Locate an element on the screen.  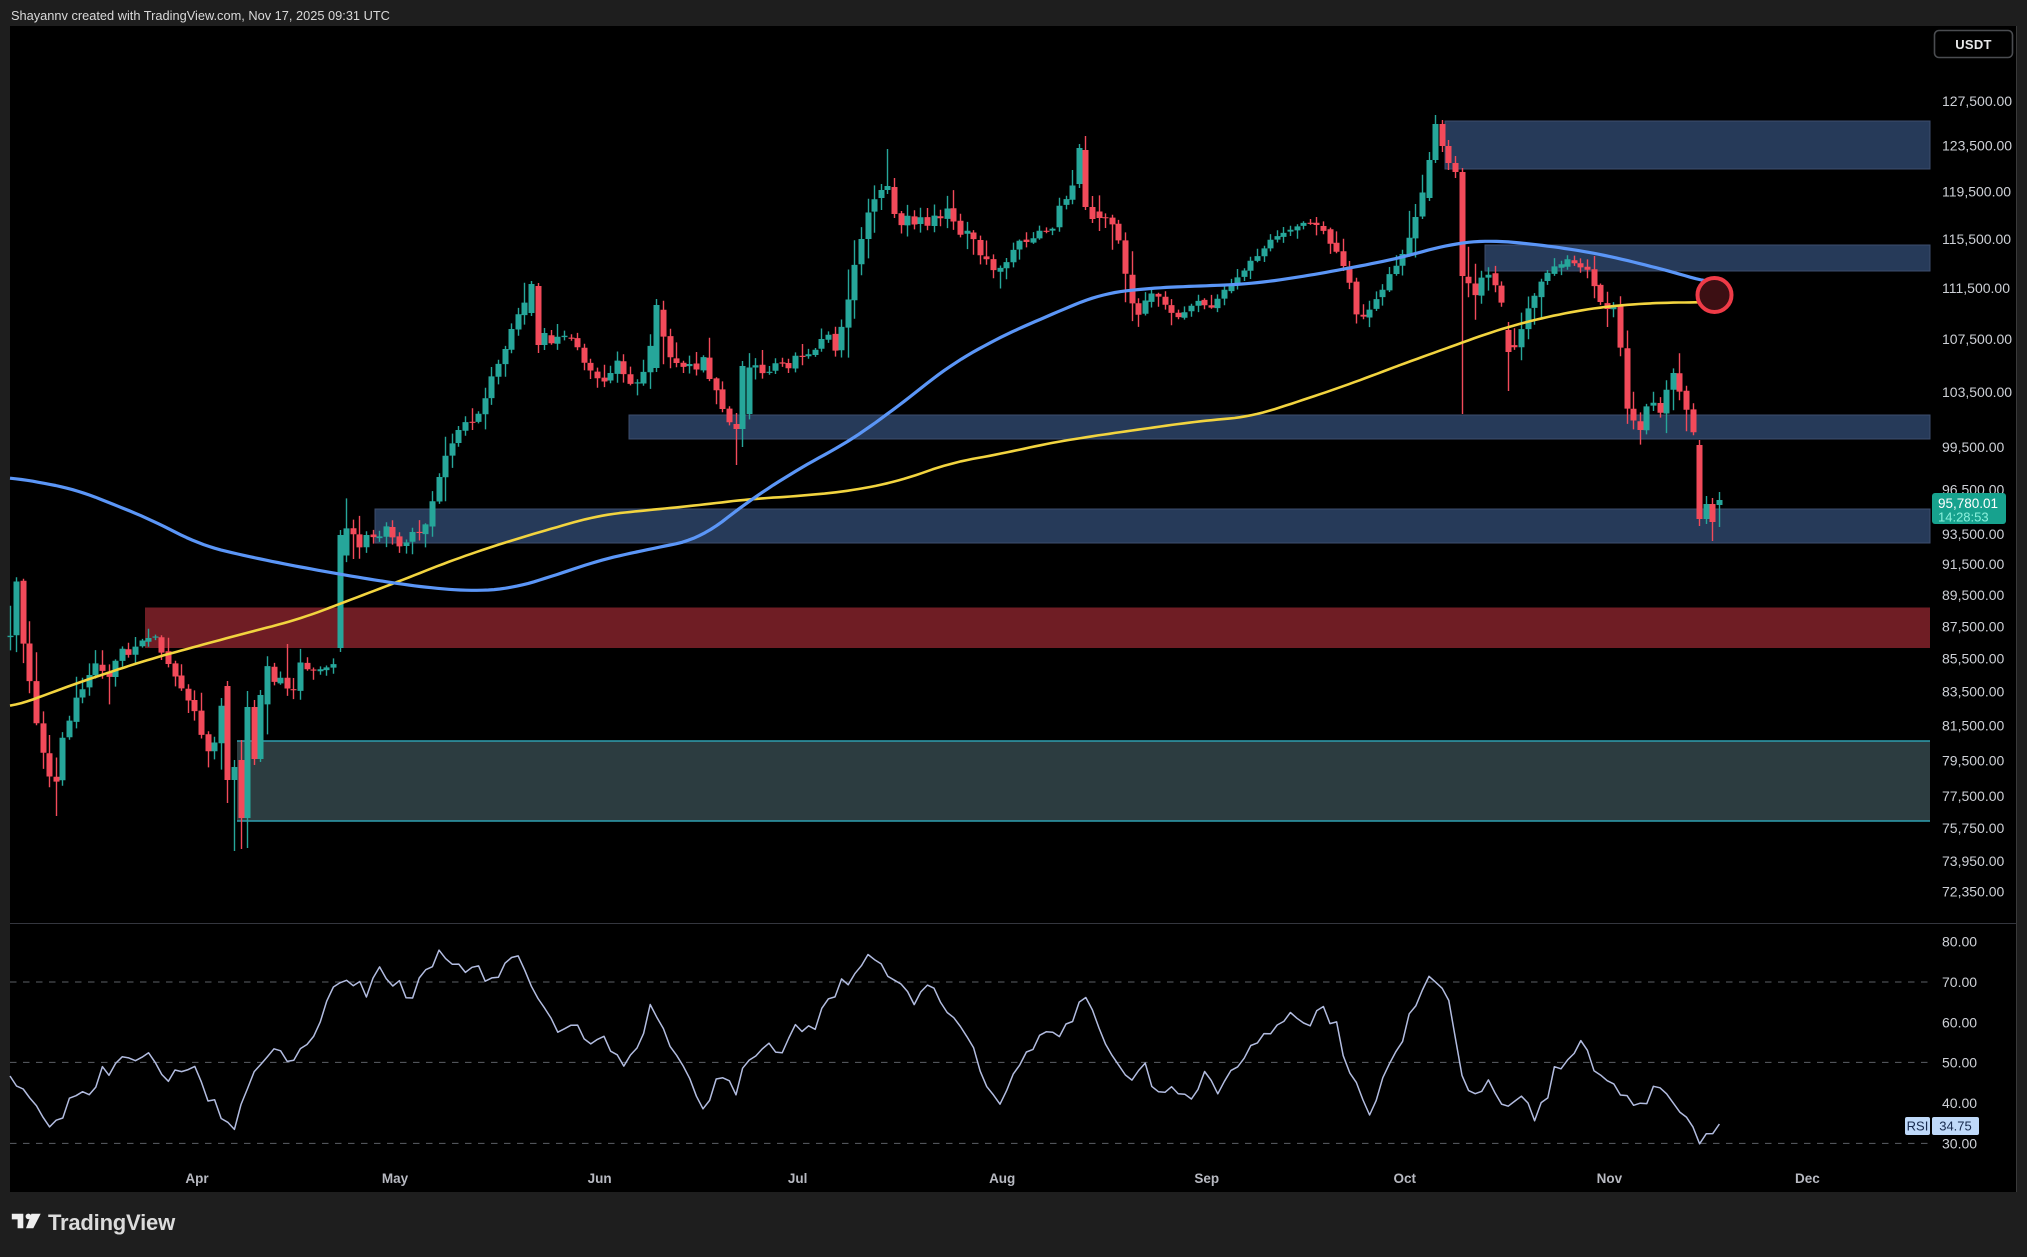
svg-text: 72,350.00 is located at coordinates (1973, 892).